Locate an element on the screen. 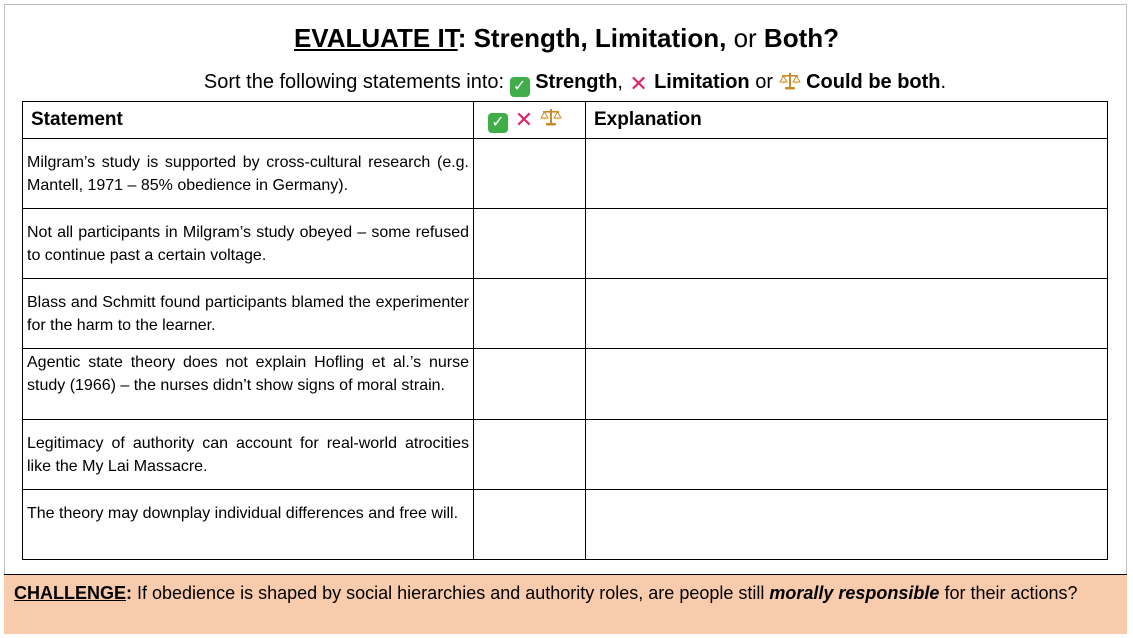 The image size is (1133, 638). challenge-emphasis: morally responsible is located at coordinates (854, 593).